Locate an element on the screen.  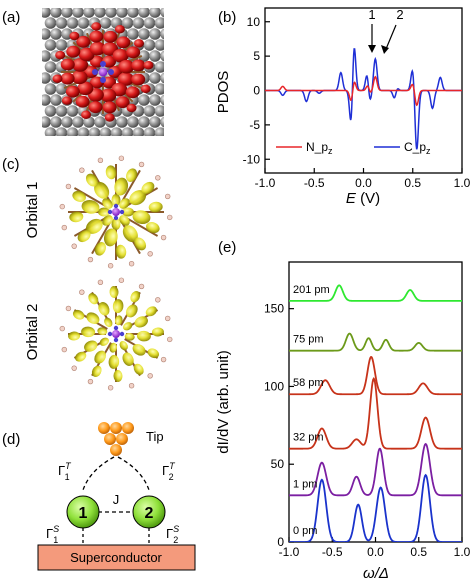
tip-label: Tip is located at coordinates (155, 436).